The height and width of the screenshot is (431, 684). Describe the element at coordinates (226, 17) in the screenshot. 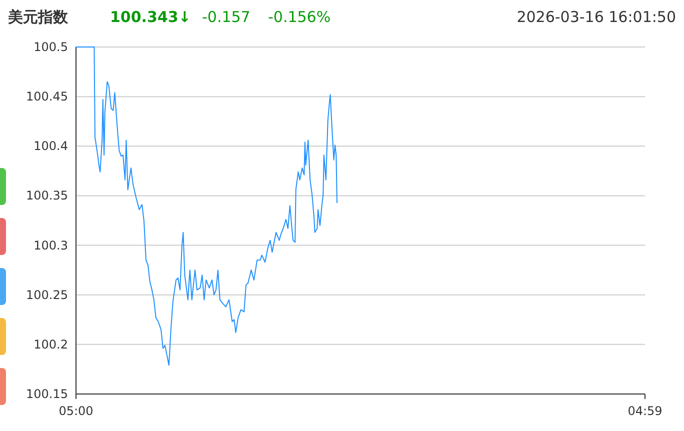

I see `text: -0.157` at that location.